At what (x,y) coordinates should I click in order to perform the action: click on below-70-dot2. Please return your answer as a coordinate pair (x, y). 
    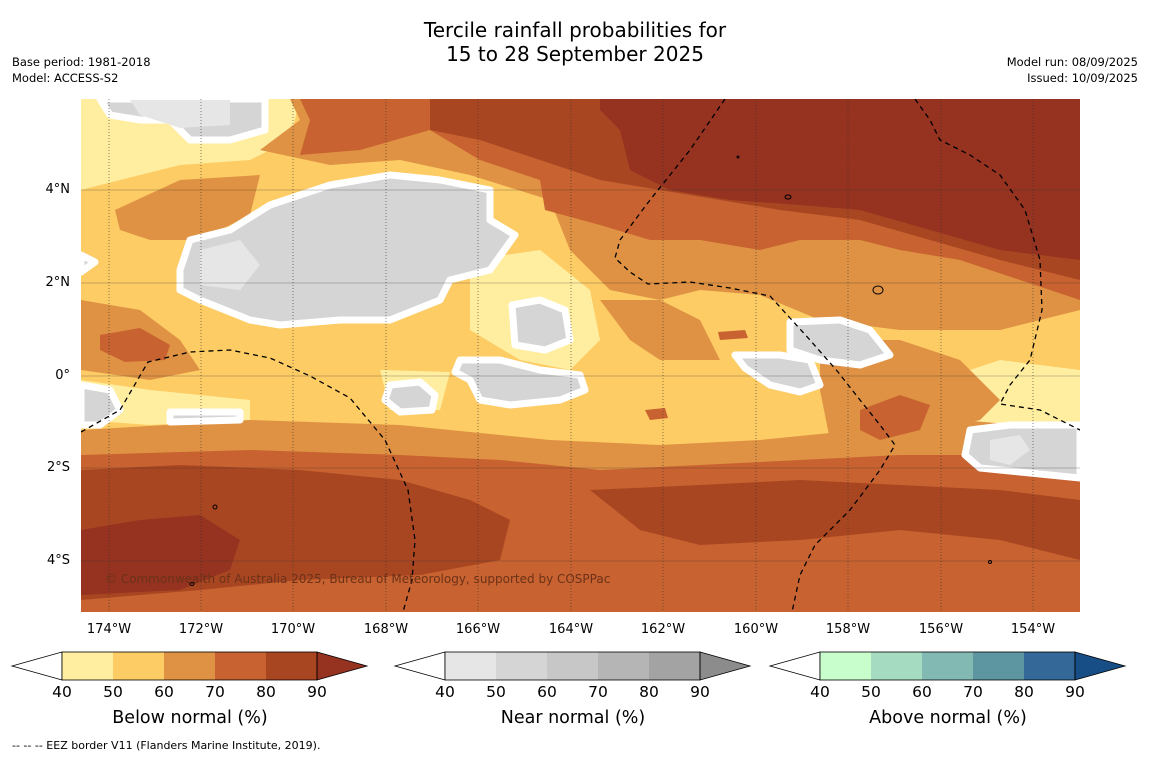
    Looking at the image, I should click on (733, 335).